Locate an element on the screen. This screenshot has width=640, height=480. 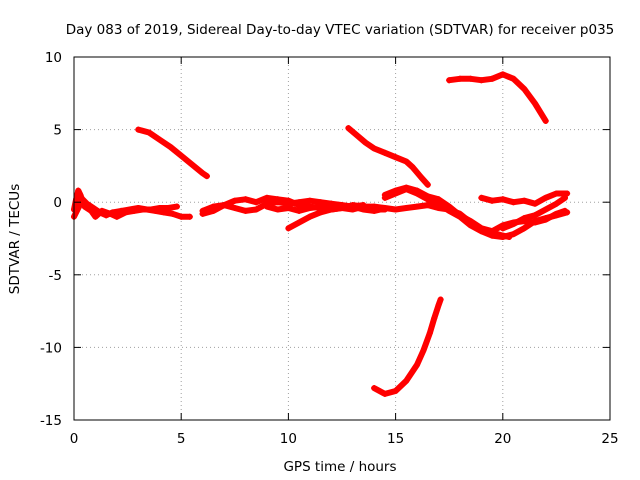
x-tick-label: 25 is located at coordinates (609, 439).